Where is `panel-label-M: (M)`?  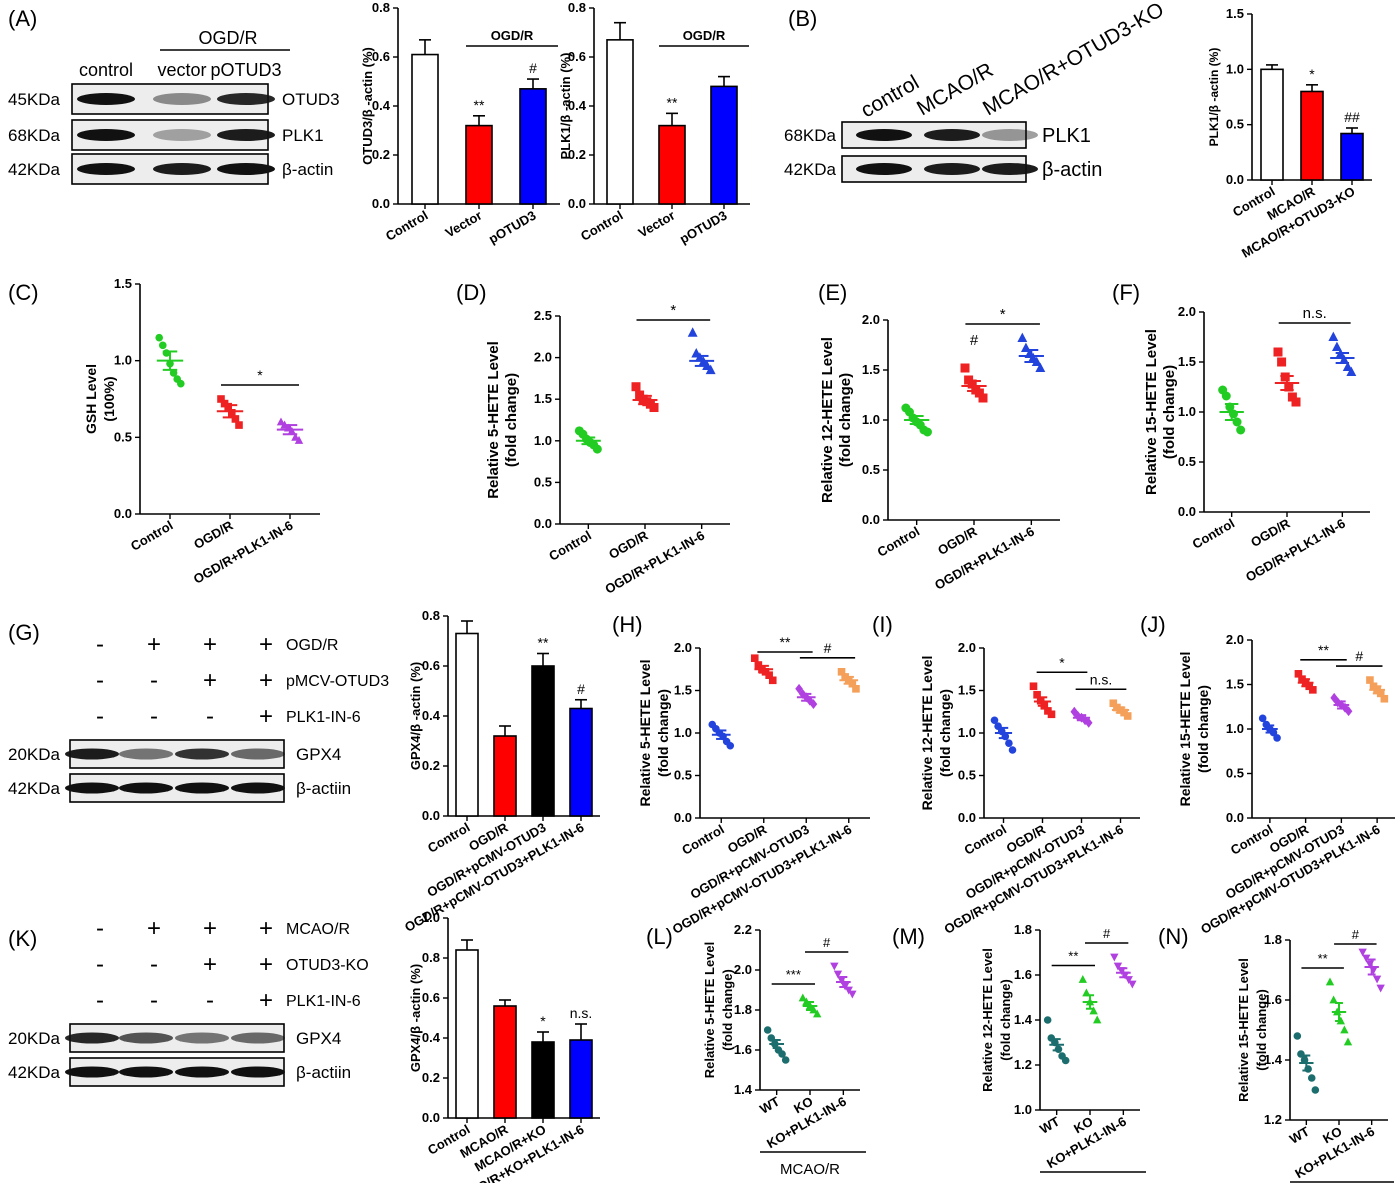
panel-label-M: (M) is located at coordinates (908, 936).